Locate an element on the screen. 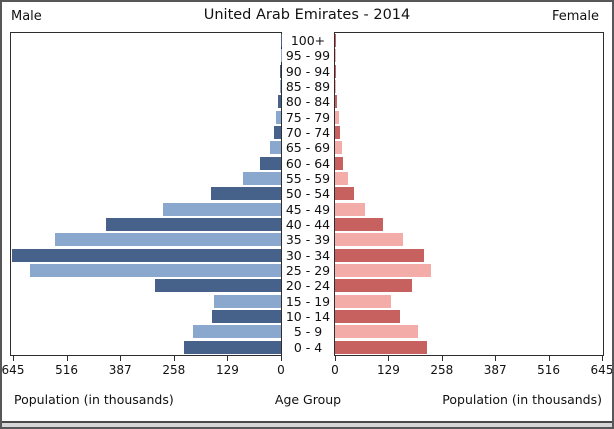 This screenshot has width=614, height=429. age-group-label: 65 - 69 is located at coordinates (308, 148).